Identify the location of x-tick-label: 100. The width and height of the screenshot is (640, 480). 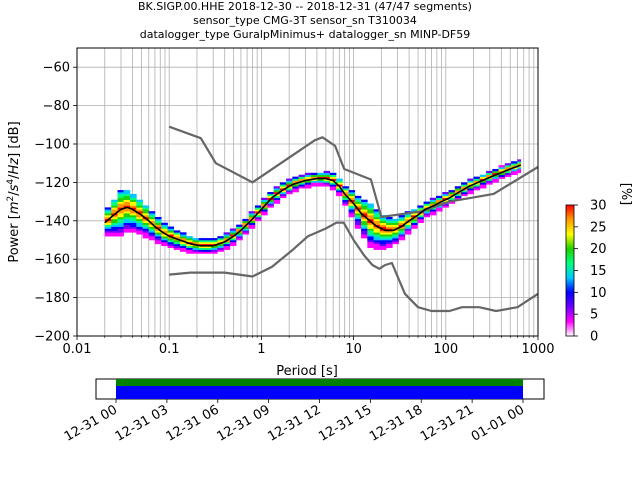
(445, 349).